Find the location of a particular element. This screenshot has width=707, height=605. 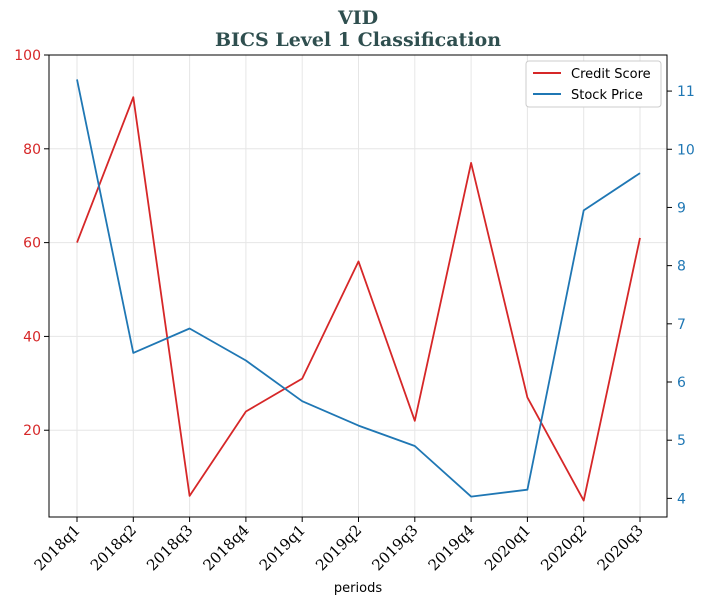

left-axis: 20 40 60 80 100 is located at coordinates (31, 243).